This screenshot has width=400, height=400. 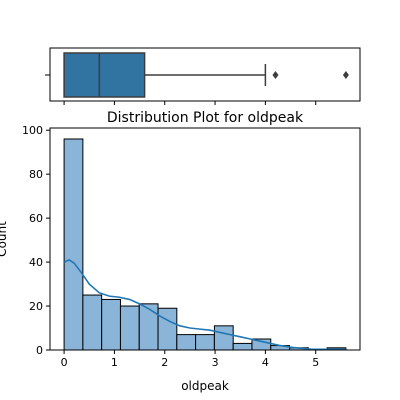 I want to click on y-tick-label: 20, so click(x=36, y=306).